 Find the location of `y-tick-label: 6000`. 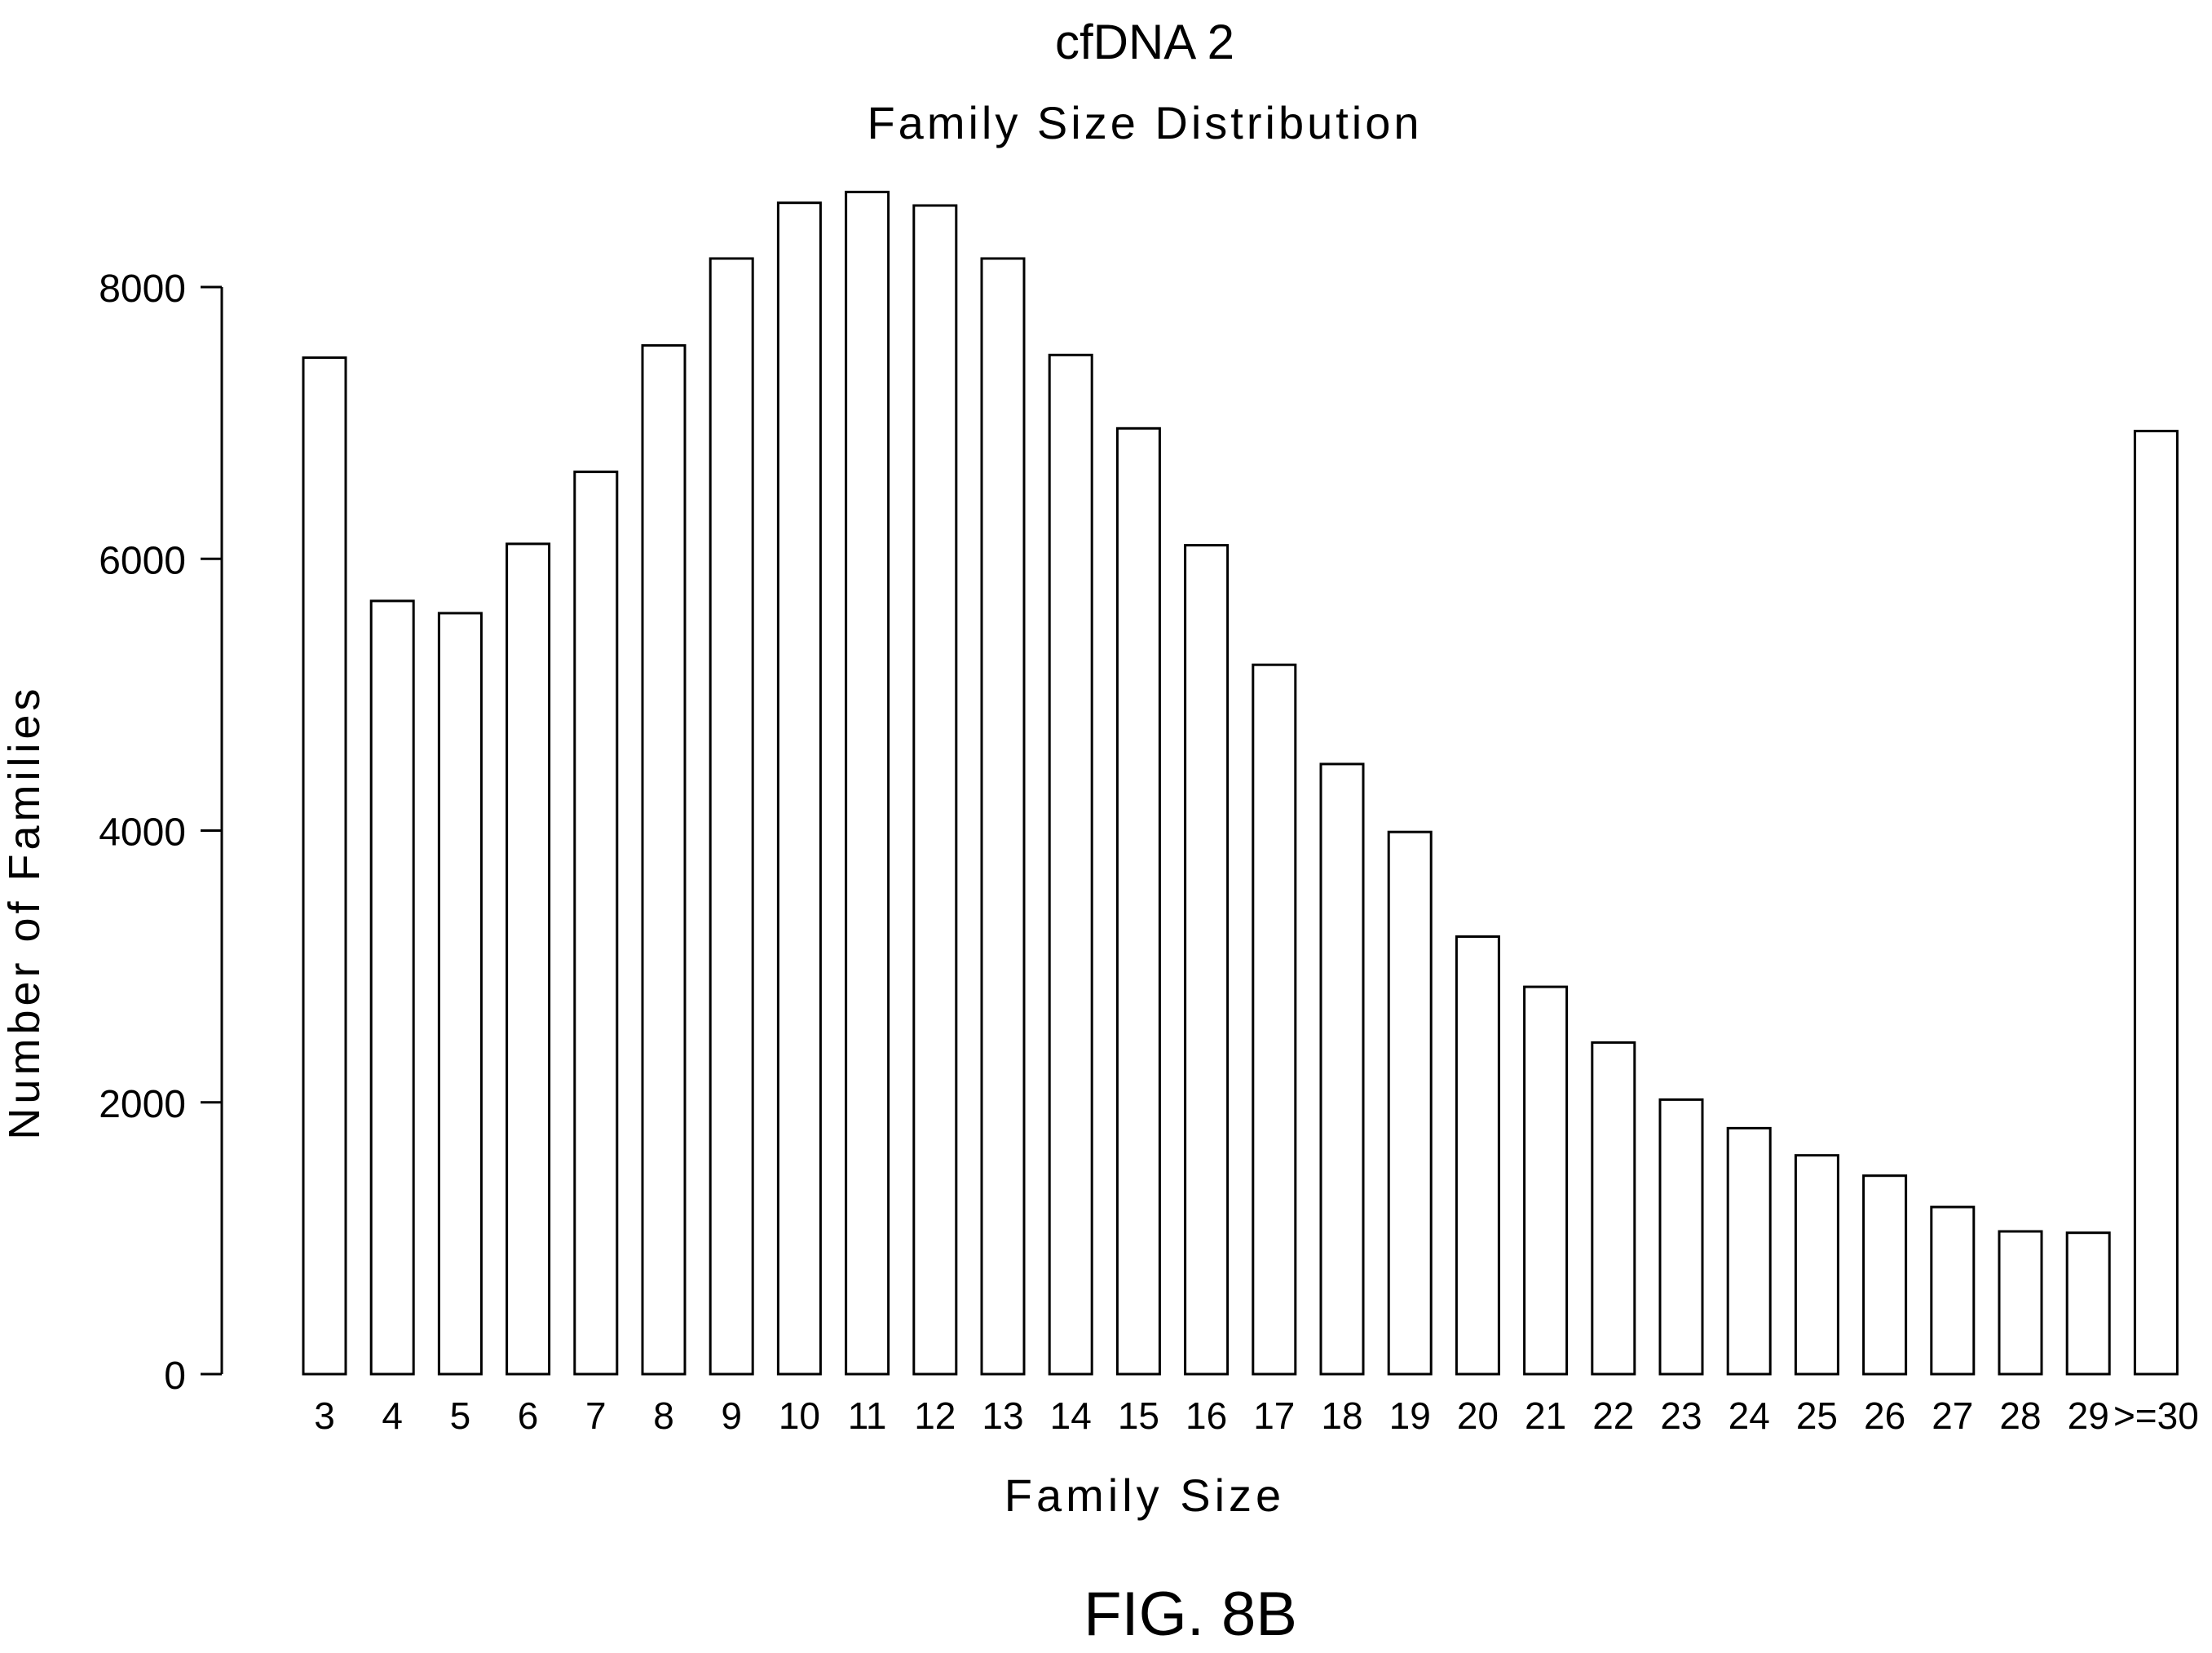

y-tick-label: 6000 is located at coordinates (142, 560).